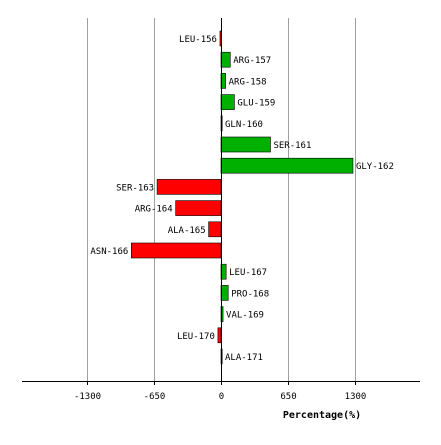 This screenshot has width=441, height=445. I want to click on x-tick-label: 1300, so click(356, 397).